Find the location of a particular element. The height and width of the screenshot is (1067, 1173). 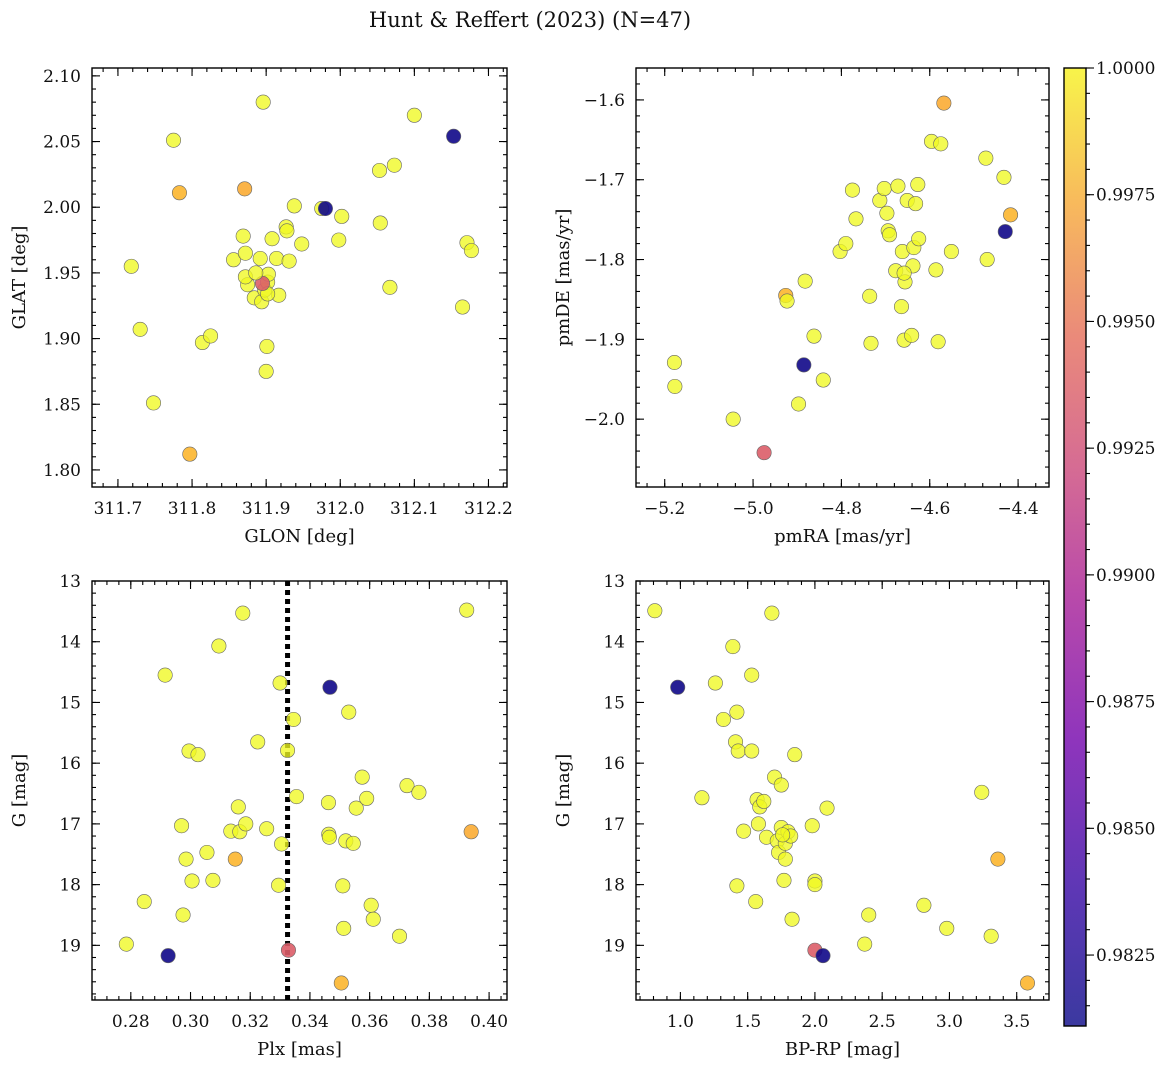

y-tick-label: 1.80 is located at coordinates (62, 471).